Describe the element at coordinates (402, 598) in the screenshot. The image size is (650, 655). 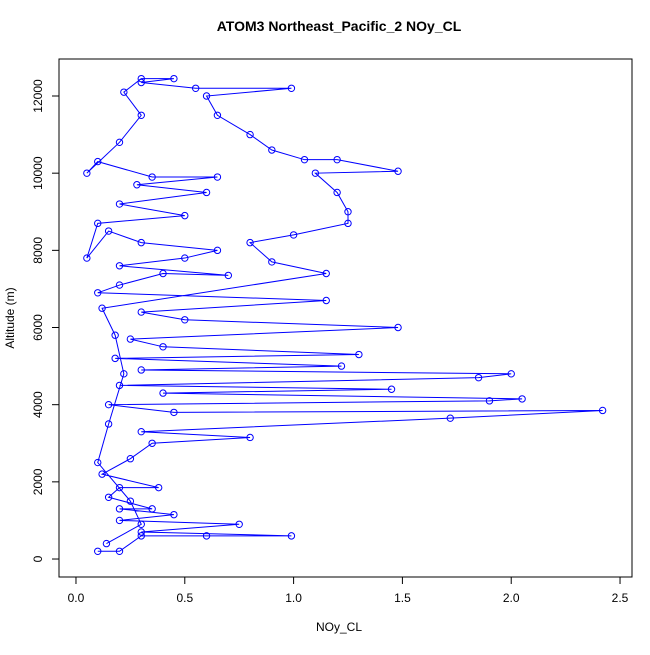
I see `x-tick-label: 1.5` at that location.